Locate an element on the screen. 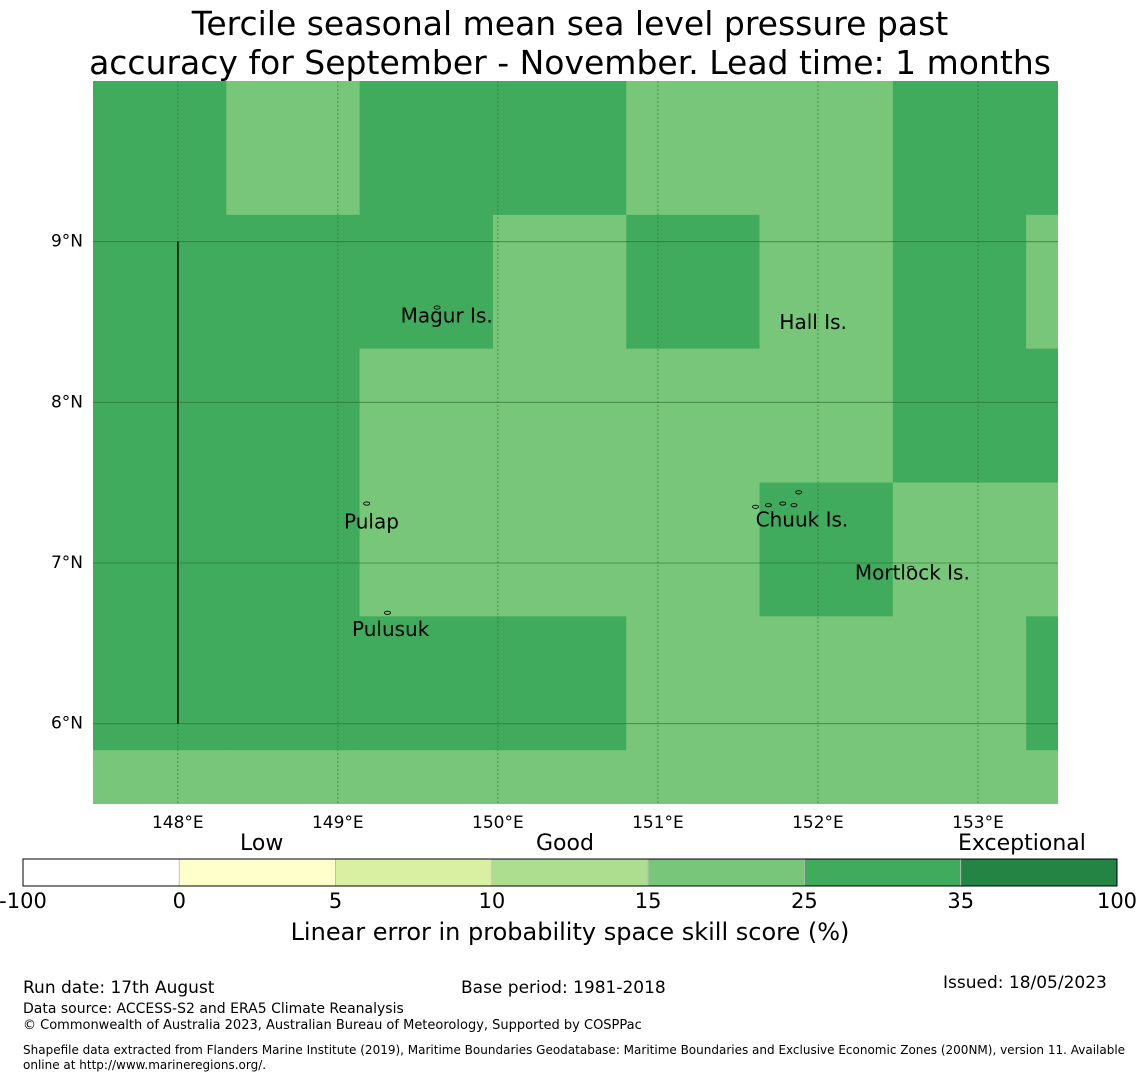  colorbar: -100 0 5 10 15 25 35 100 is located at coordinates (568, 885).